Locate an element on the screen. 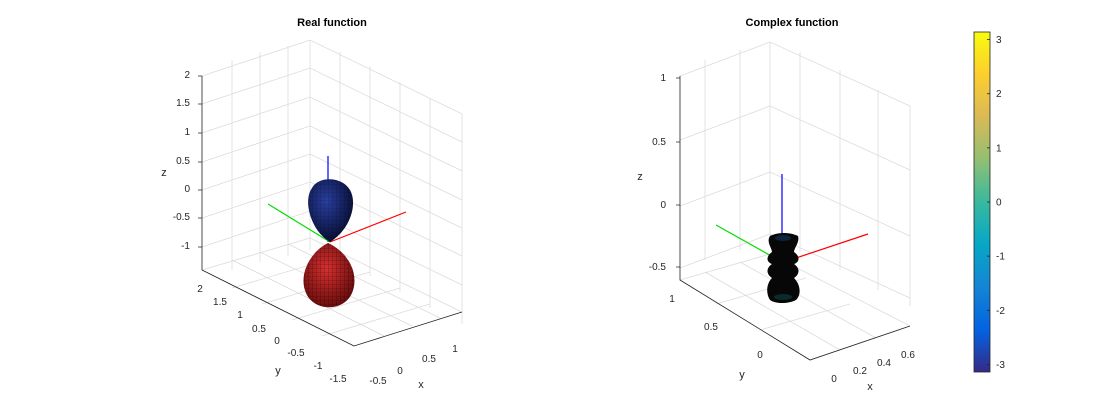 The image size is (1120, 420). complex-function-y-ticks: 1 0.5 0 is located at coordinates (716, 327).